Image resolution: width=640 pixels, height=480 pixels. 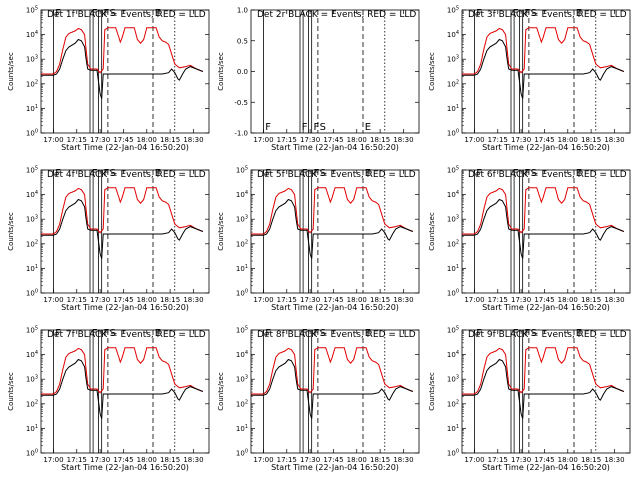 What do you see at coordinates (336, 335) in the screenshot?
I see `panel-title: Det 8f BLACK = Events, RED = LLD` at bounding box center [336, 335].